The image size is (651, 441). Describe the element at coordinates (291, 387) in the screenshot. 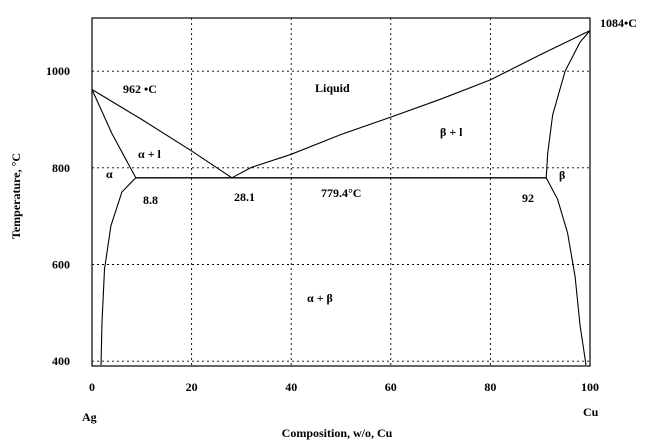

I see `x-tick-label-40: 40` at that location.